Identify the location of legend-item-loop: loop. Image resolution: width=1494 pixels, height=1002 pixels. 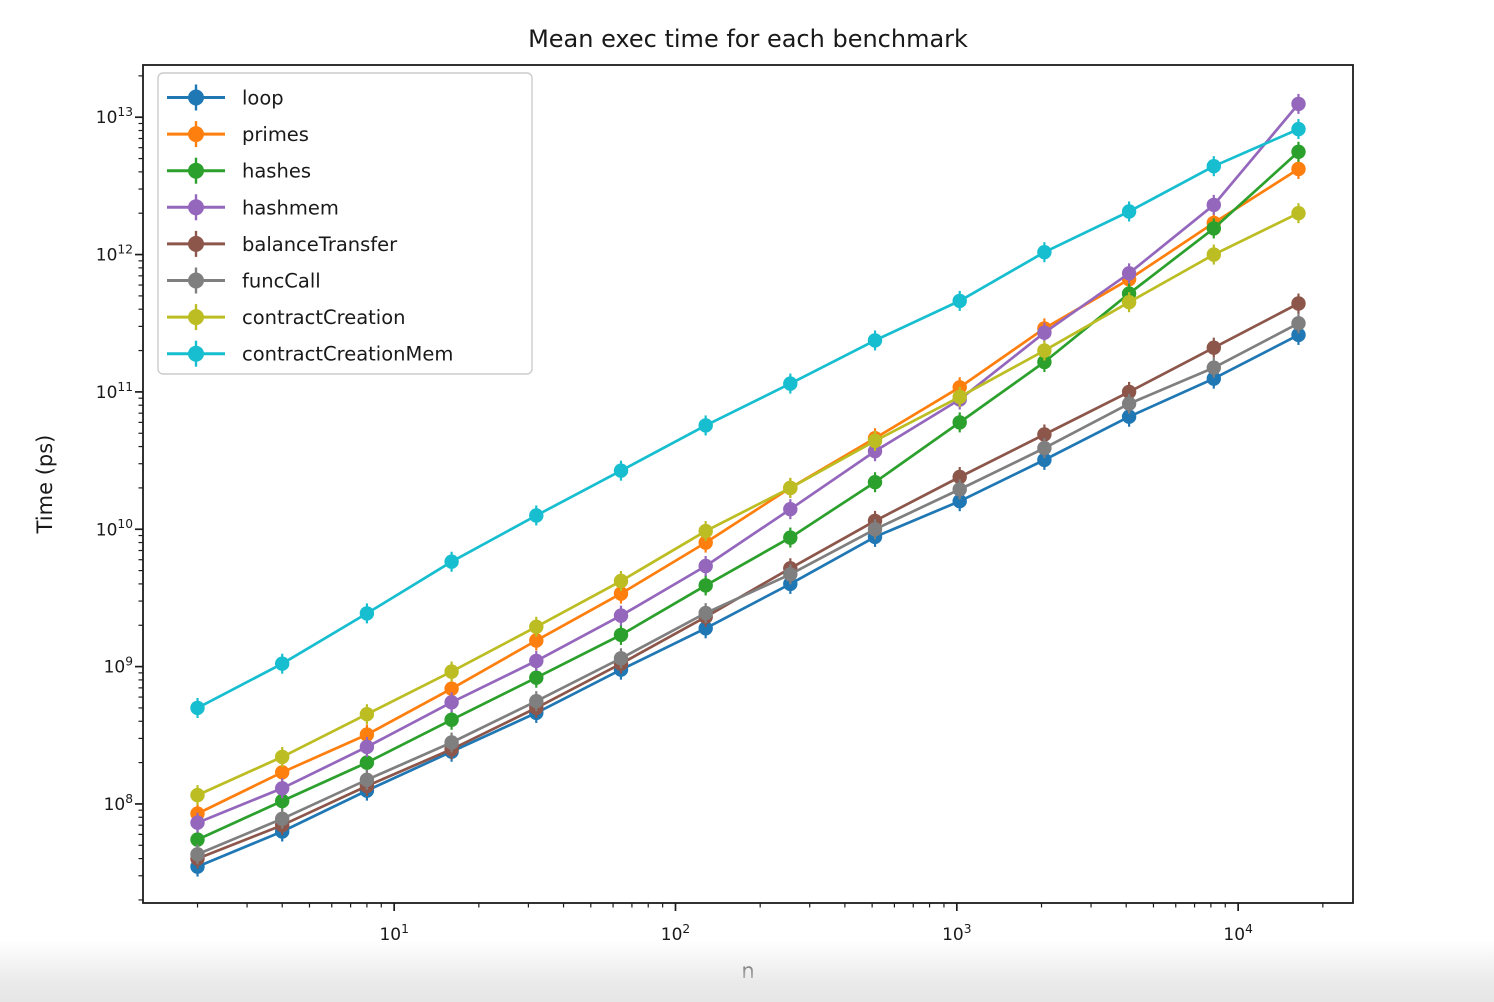
(225, 97).